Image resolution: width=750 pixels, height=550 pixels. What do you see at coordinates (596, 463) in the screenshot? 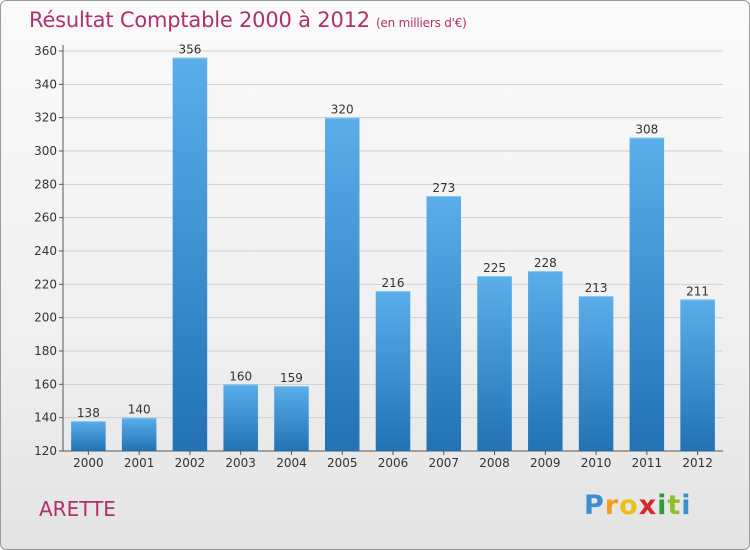
I see `x-tick-label-2010: 2010` at bounding box center [596, 463].